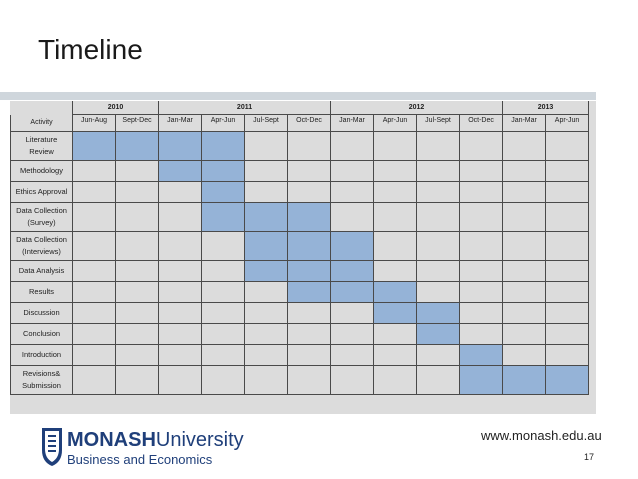 The height and width of the screenshot is (479, 638). I want to click on activity-label-line: (Interviews), so click(41, 251).